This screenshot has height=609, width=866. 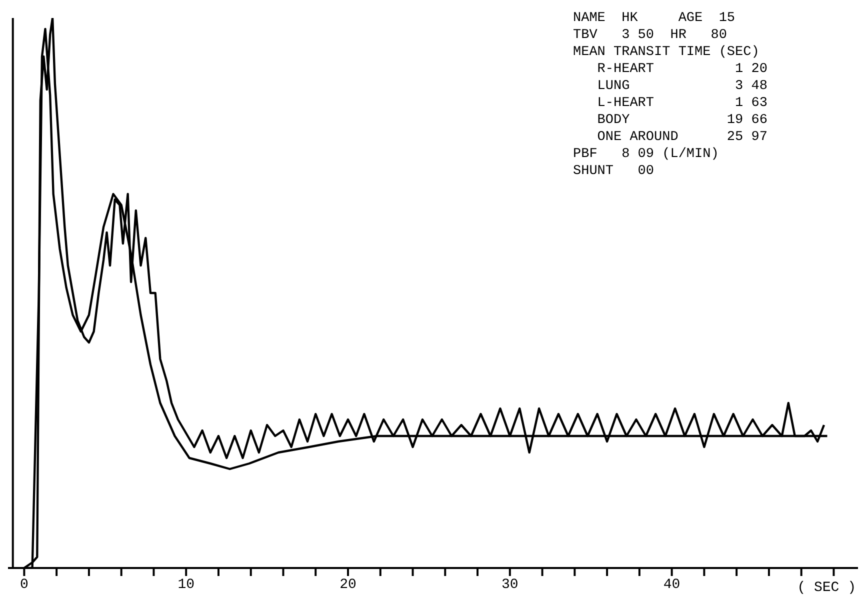 What do you see at coordinates (614, 171) in the screenshot?
I see `annotation: SHUNT 00` at bounding box center [614, 171].